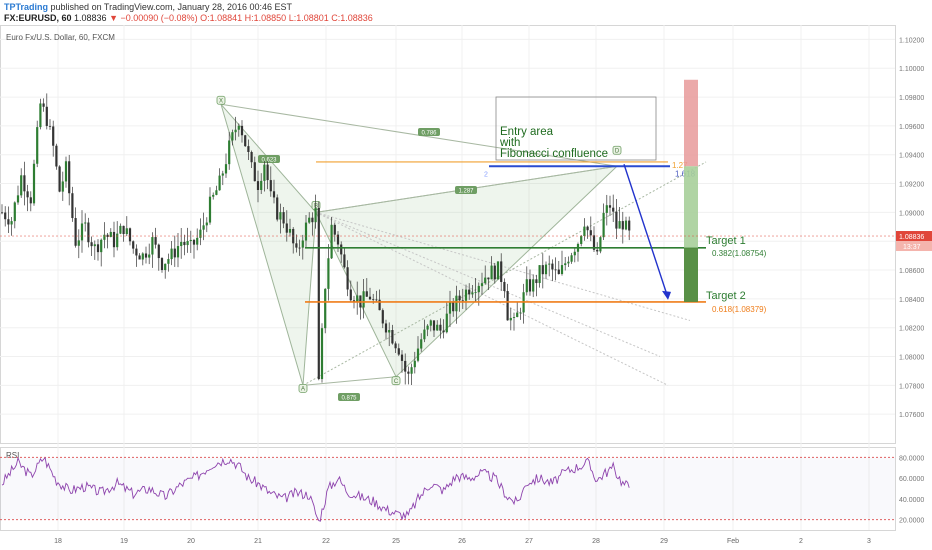 This screenshot has height=550, width=932. What do you see at coordinates (191, 541) in the screenshot?
I see `x-tick-label: 20` at bounding box center [191, 541].